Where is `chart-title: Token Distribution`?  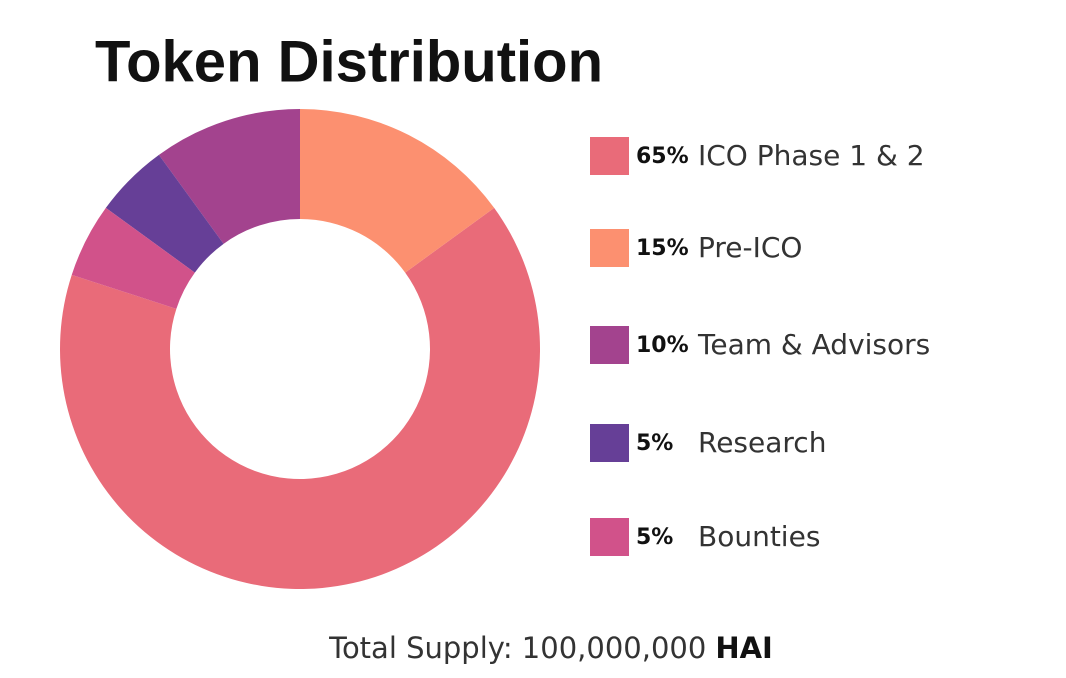 chart-title: Token Distribution is located at coordinates (349, 61).